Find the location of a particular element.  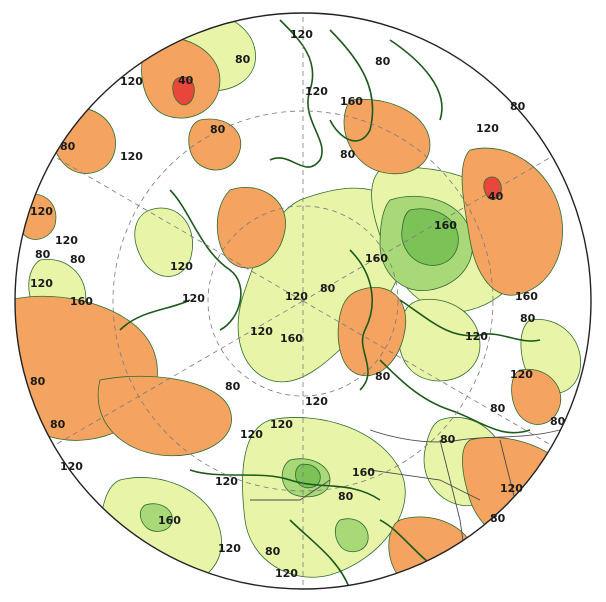

dark-green-regions is located at coordinates (377, 348).